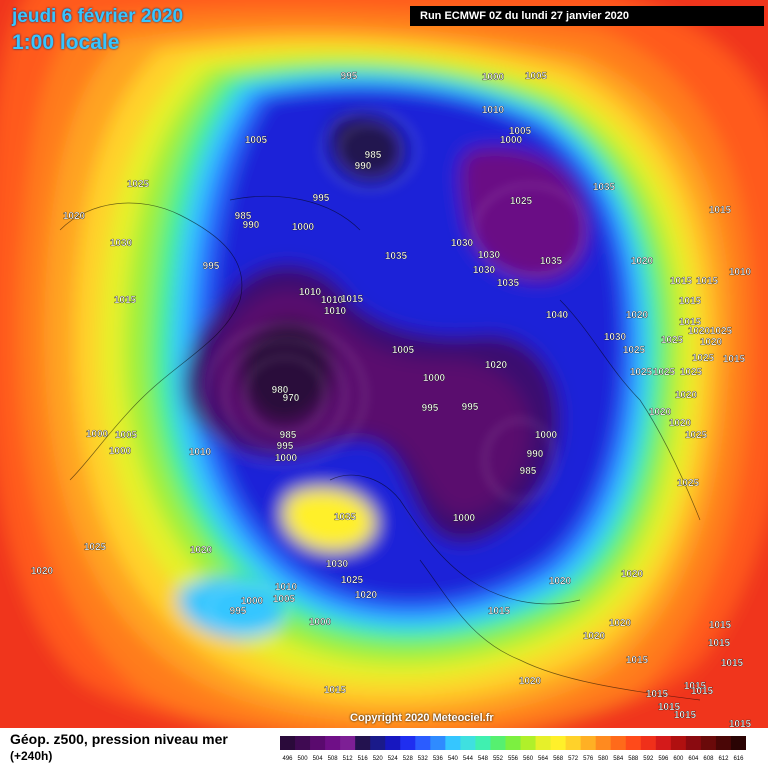 Image resolution: width=768 pixels, height=768 pixels. Describe the element at coordinates (393, 759) in the screenshot. I see `scale-tick-label: 524` at that location.